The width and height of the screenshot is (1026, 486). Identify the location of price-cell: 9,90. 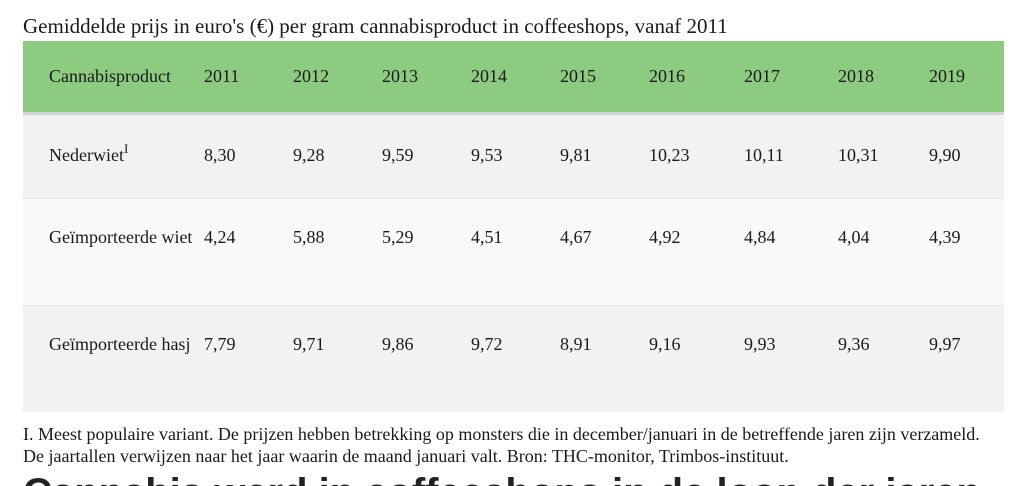
(945, 154).